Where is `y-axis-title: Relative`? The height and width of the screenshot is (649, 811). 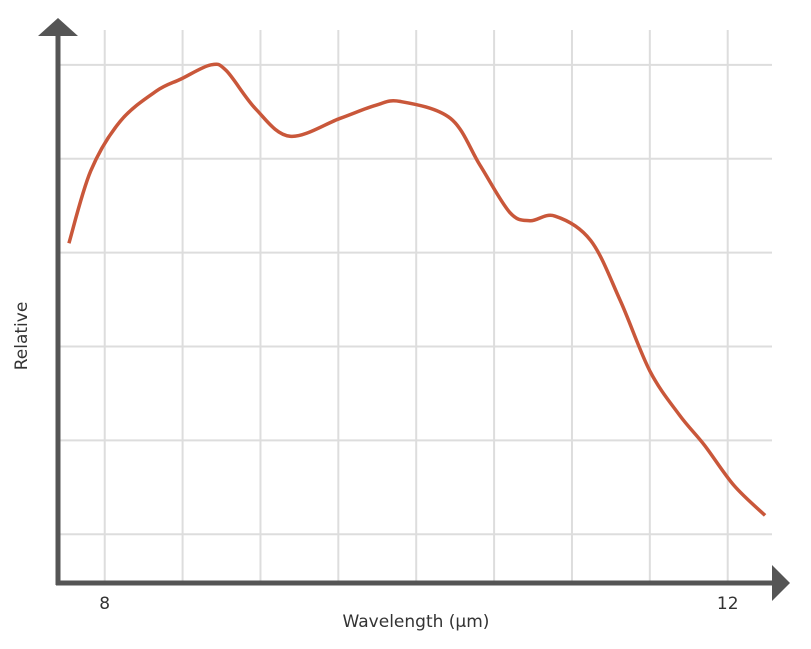
y-axis-title: Relative is located at coordinates (22, 336).